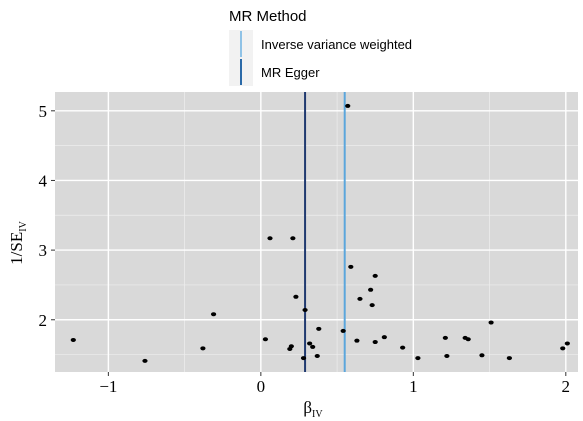 The width and height of the screenshot is (583, 421). I want to click on legend-title: MR Method, so click(268, 16).